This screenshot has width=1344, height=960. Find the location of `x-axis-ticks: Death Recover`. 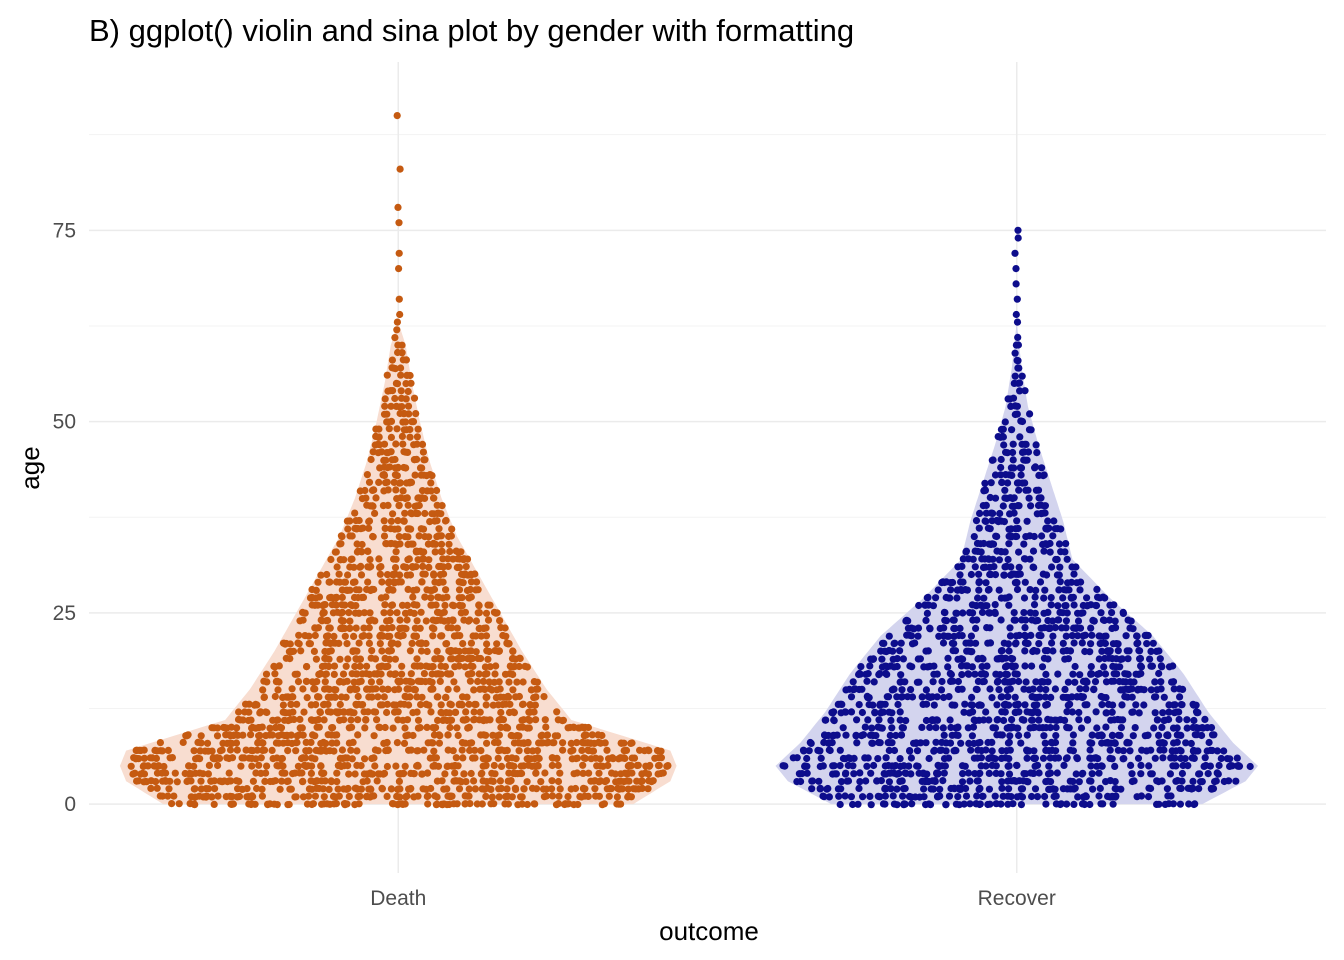

x-axis-ticks: Death Recover is located at coordinates (713, 898).